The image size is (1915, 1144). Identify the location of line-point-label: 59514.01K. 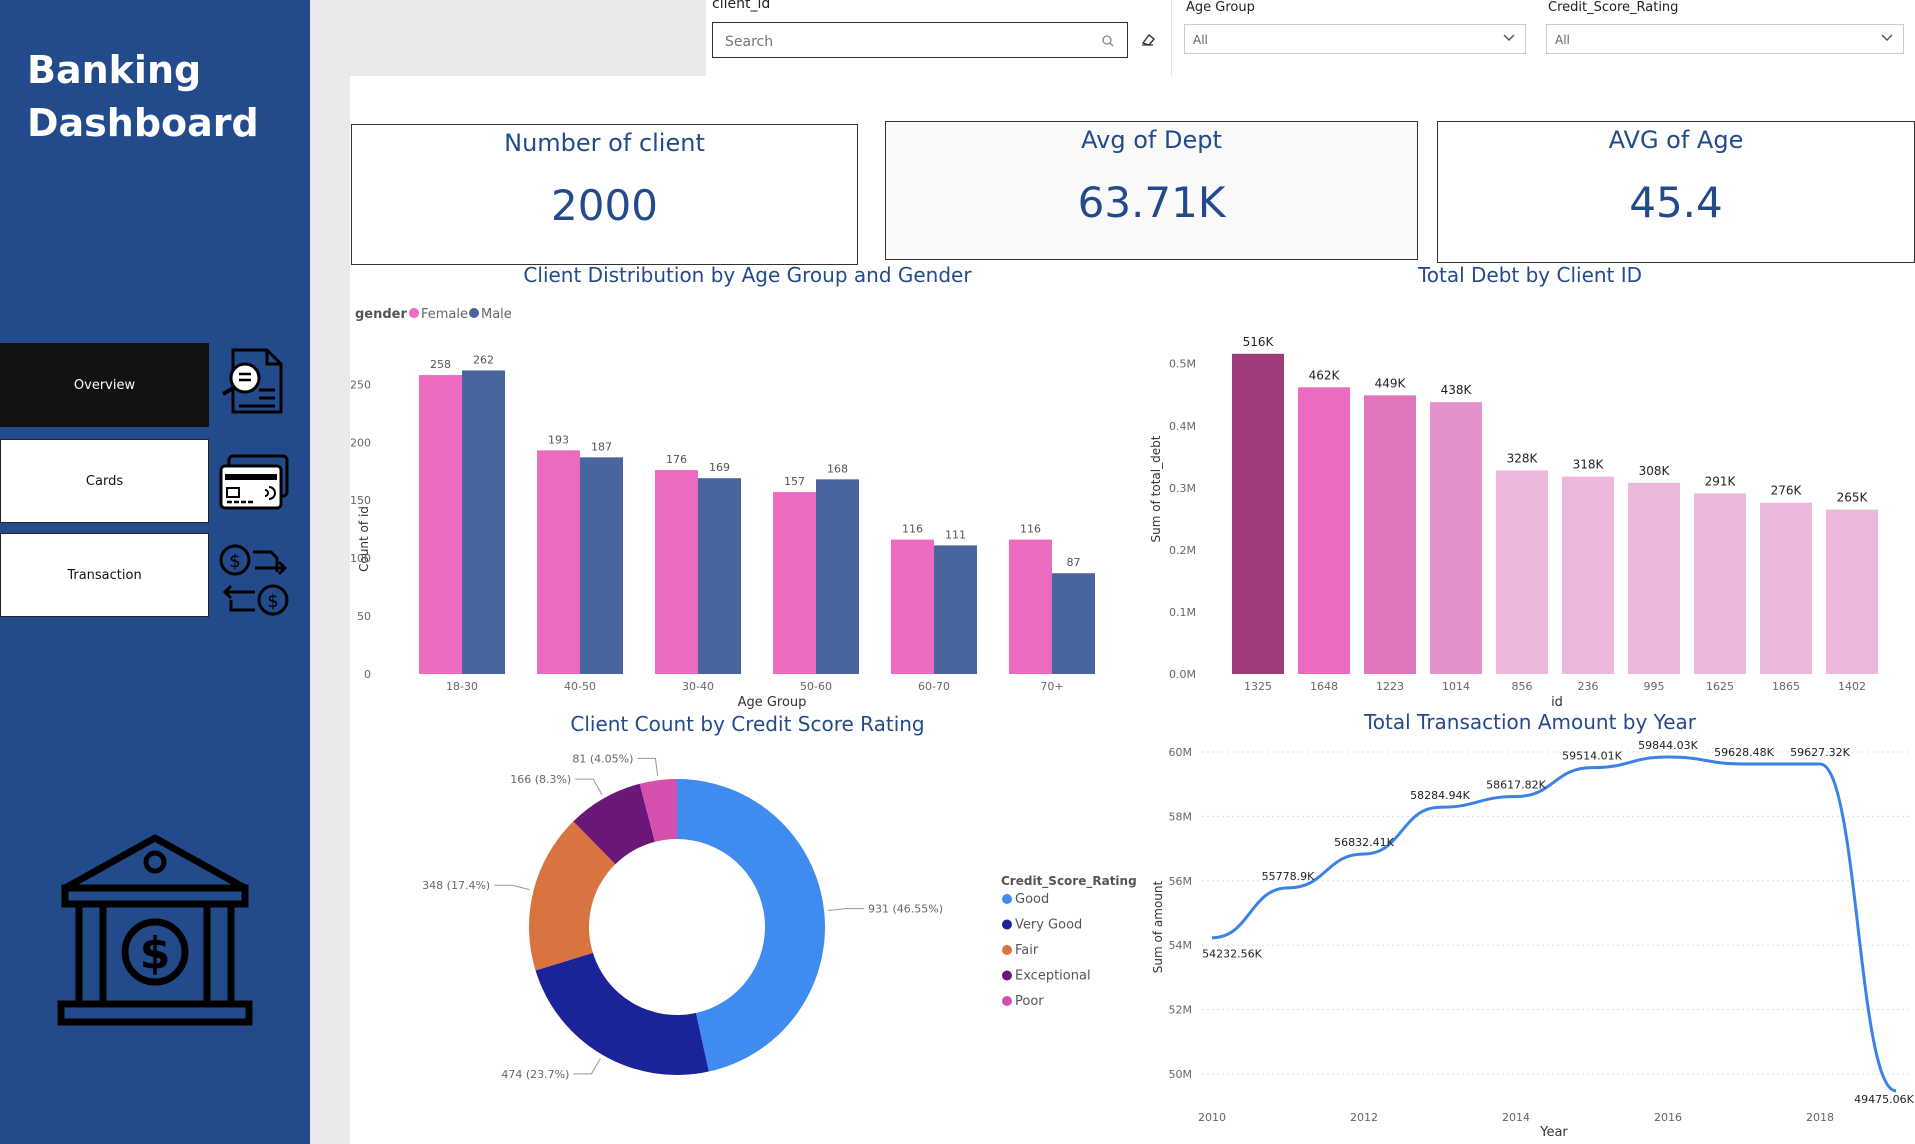
(1592, 756).